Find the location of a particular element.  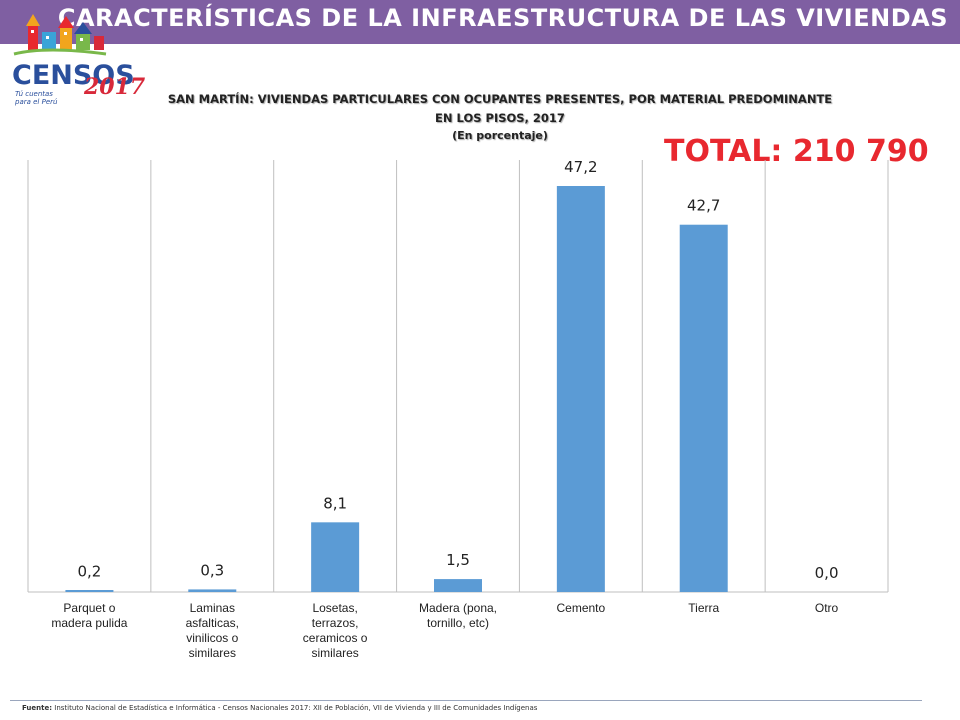

category-label-2: similares is located at coordinates (334, 653).